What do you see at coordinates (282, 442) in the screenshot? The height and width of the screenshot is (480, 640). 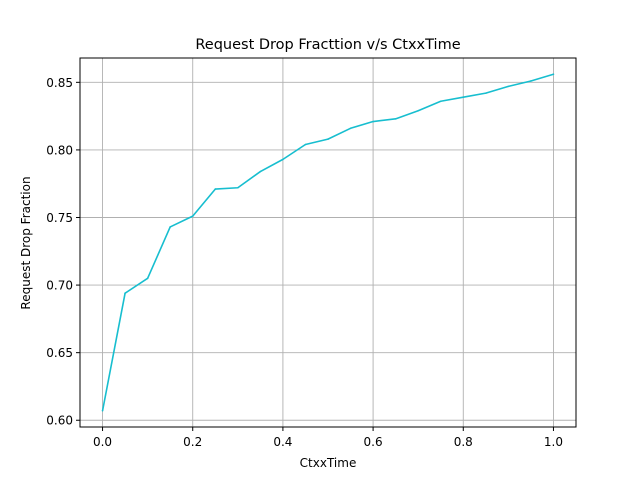 I see `x-tick-label: 0.4` at bounding box center [282, 442].